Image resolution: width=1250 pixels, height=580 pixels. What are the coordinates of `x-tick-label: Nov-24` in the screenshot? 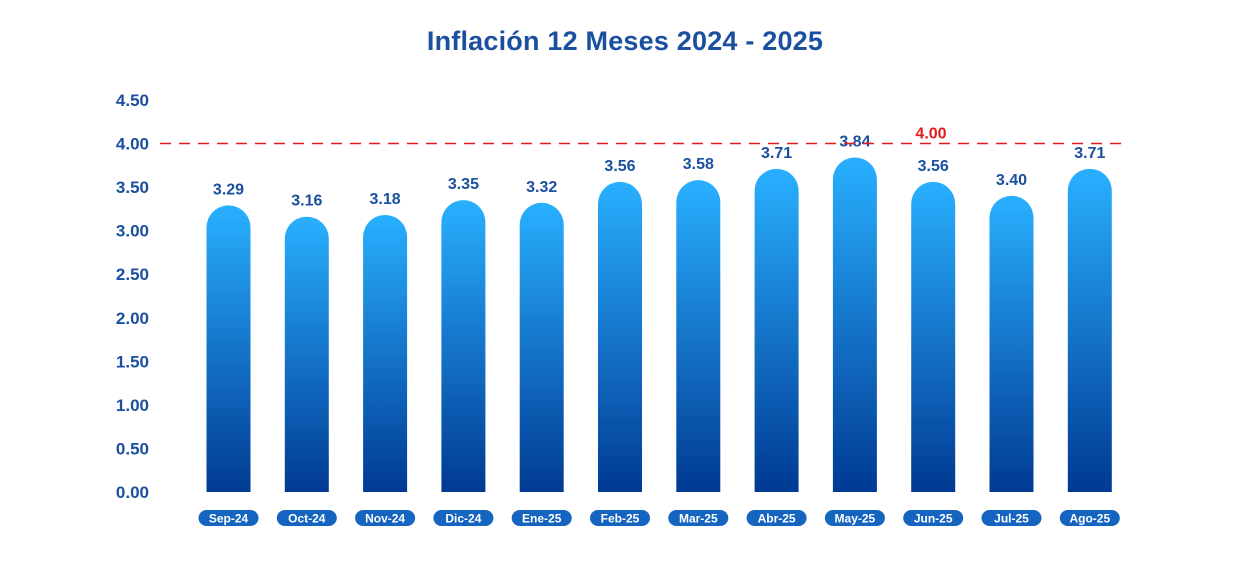 It's located at (385, 519).